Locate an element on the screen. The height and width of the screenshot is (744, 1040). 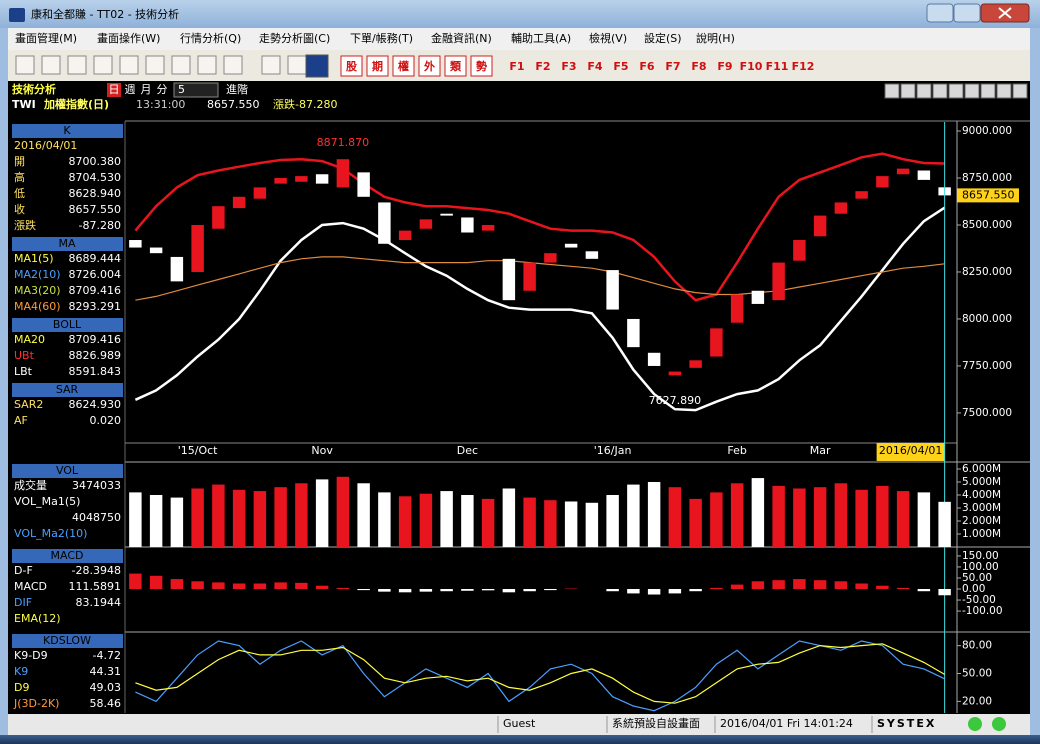
indicator-label: VOL_Ma2(10) is located at coordinates (50, 533).